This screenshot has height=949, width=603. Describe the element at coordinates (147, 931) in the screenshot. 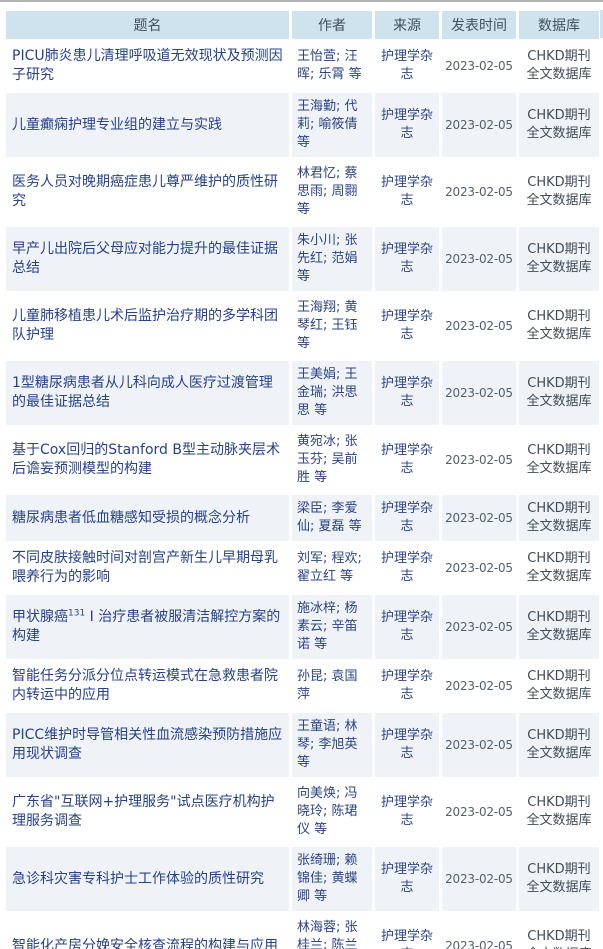

I see `title-cell: 智能化产房分娩安全核查流程的构建与应用` at that location.